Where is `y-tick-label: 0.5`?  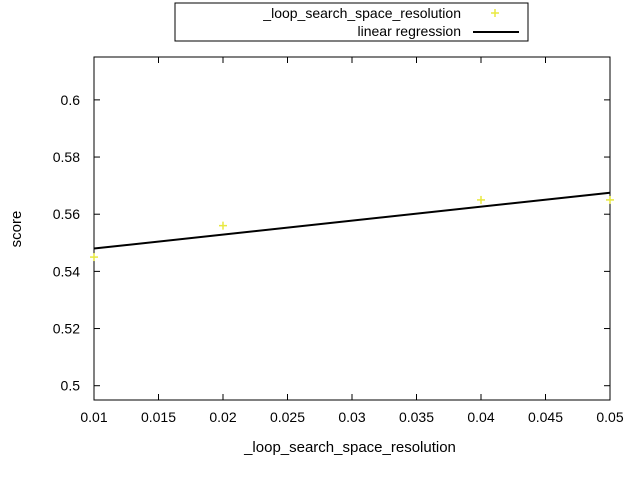 y-tick-label: 0.5 is located at coordinates (71, 386).